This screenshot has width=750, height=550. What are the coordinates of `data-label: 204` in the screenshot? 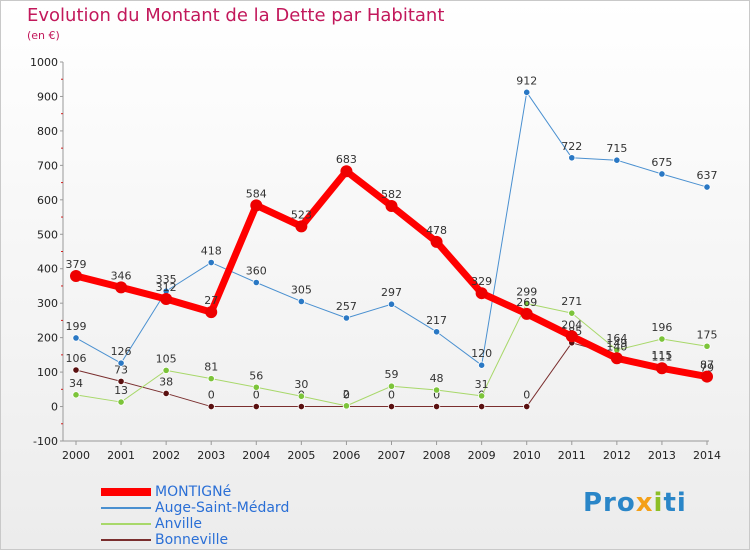 It's located at (571, 324).